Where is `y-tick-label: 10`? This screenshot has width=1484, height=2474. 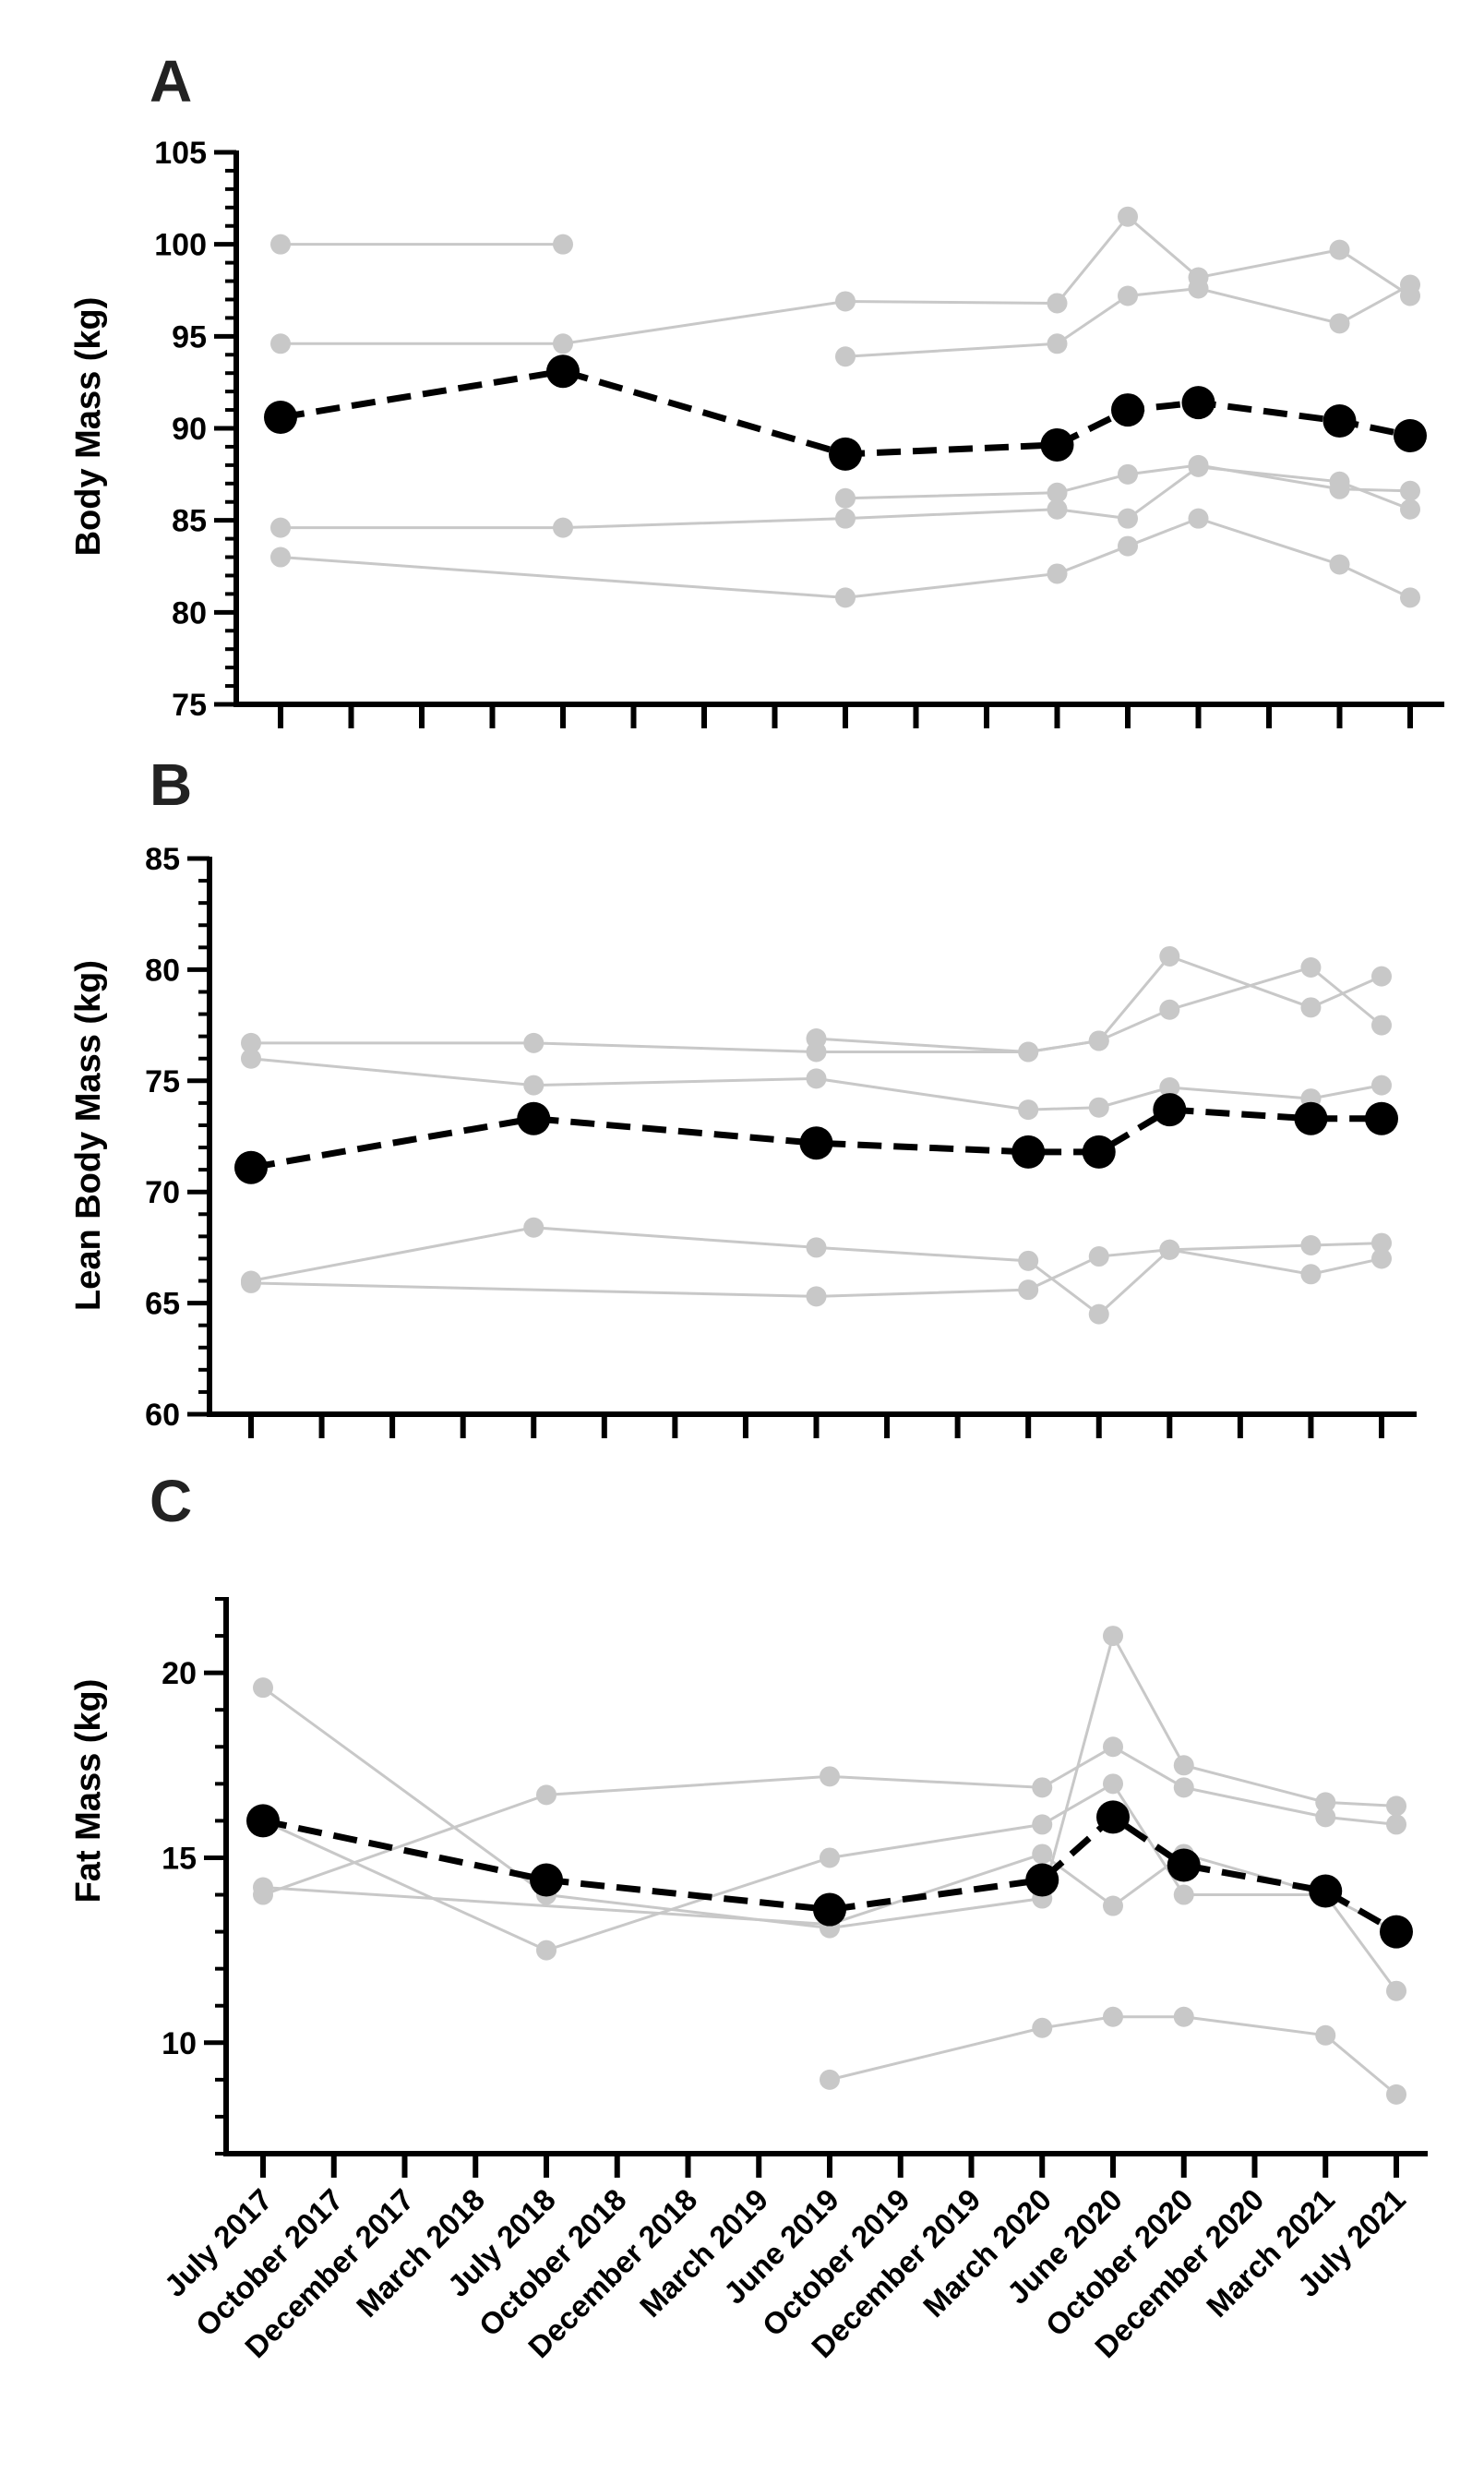
y-tick-label: 10 is located at coordinates (179, 2044).